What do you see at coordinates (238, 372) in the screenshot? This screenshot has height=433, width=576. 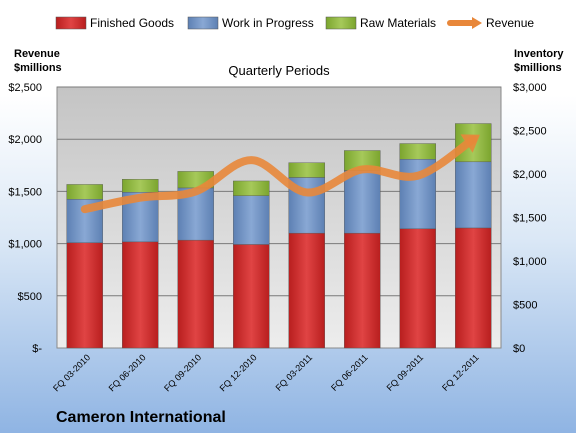 I see `category-label: FQ 12-2010` at bounding box center [238, 372].